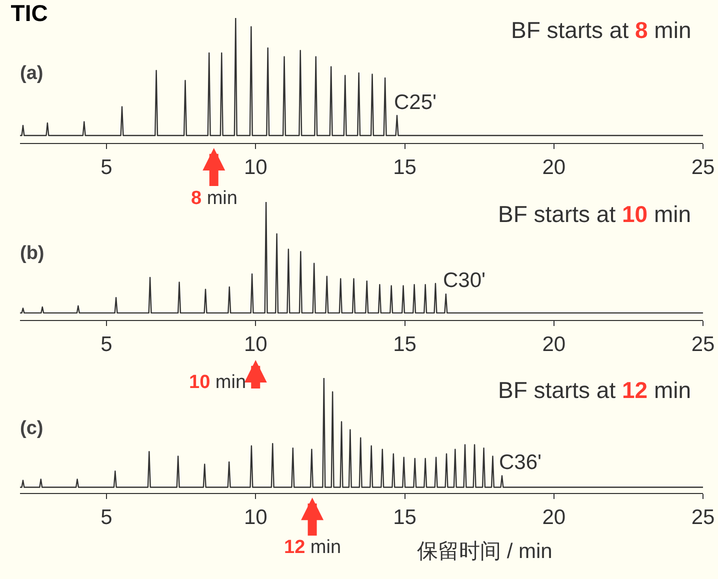  Describe the element at coordinates (32, 253) in the screenshot. I see `annotation: (b)` at that location.